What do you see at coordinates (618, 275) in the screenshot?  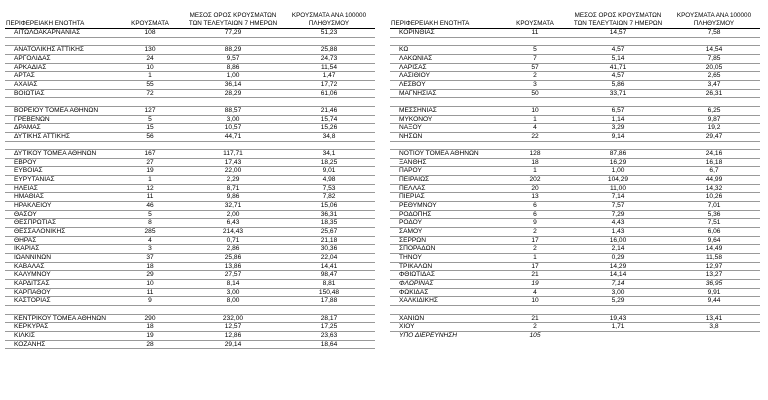 I see `avg-cell: 14,14` at bounding box center [618, 275].